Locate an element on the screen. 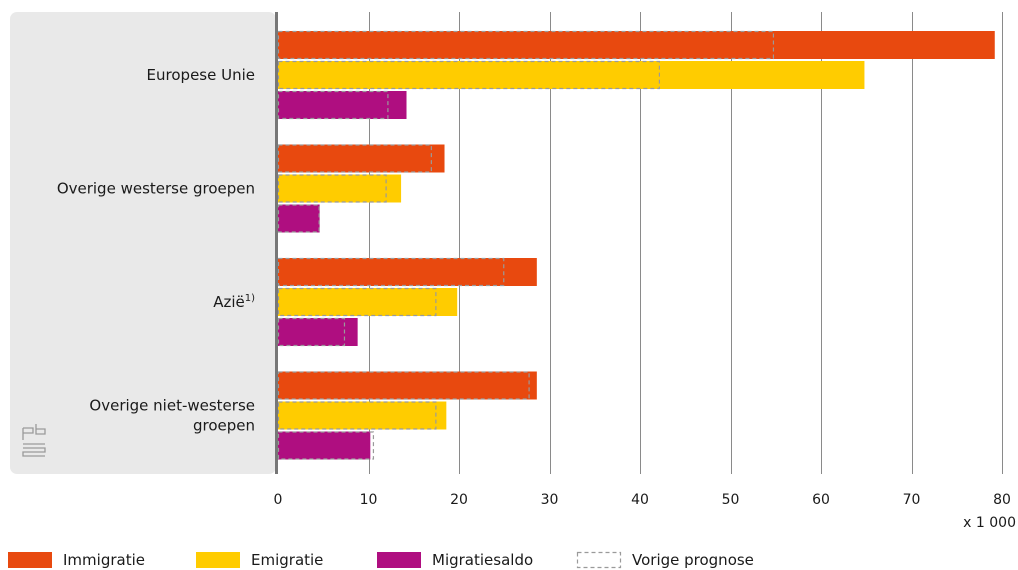 The width and height of the screenshot is (1018, 570). legend-label: Emigratie is located at coordinates (287, 560).